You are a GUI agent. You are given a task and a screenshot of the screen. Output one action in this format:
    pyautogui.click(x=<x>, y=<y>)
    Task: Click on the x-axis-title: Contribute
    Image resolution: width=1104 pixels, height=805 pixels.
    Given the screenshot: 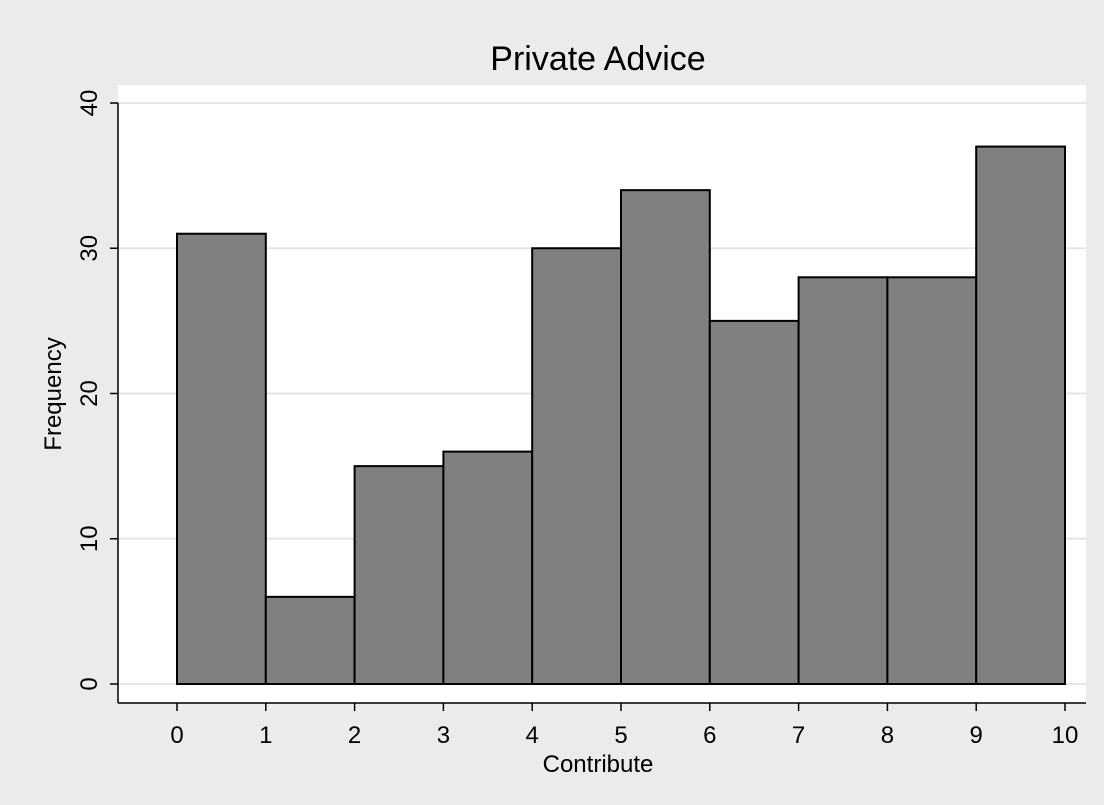 What is the action you would take?
    pyautogui.click(x=598, y=764)
    